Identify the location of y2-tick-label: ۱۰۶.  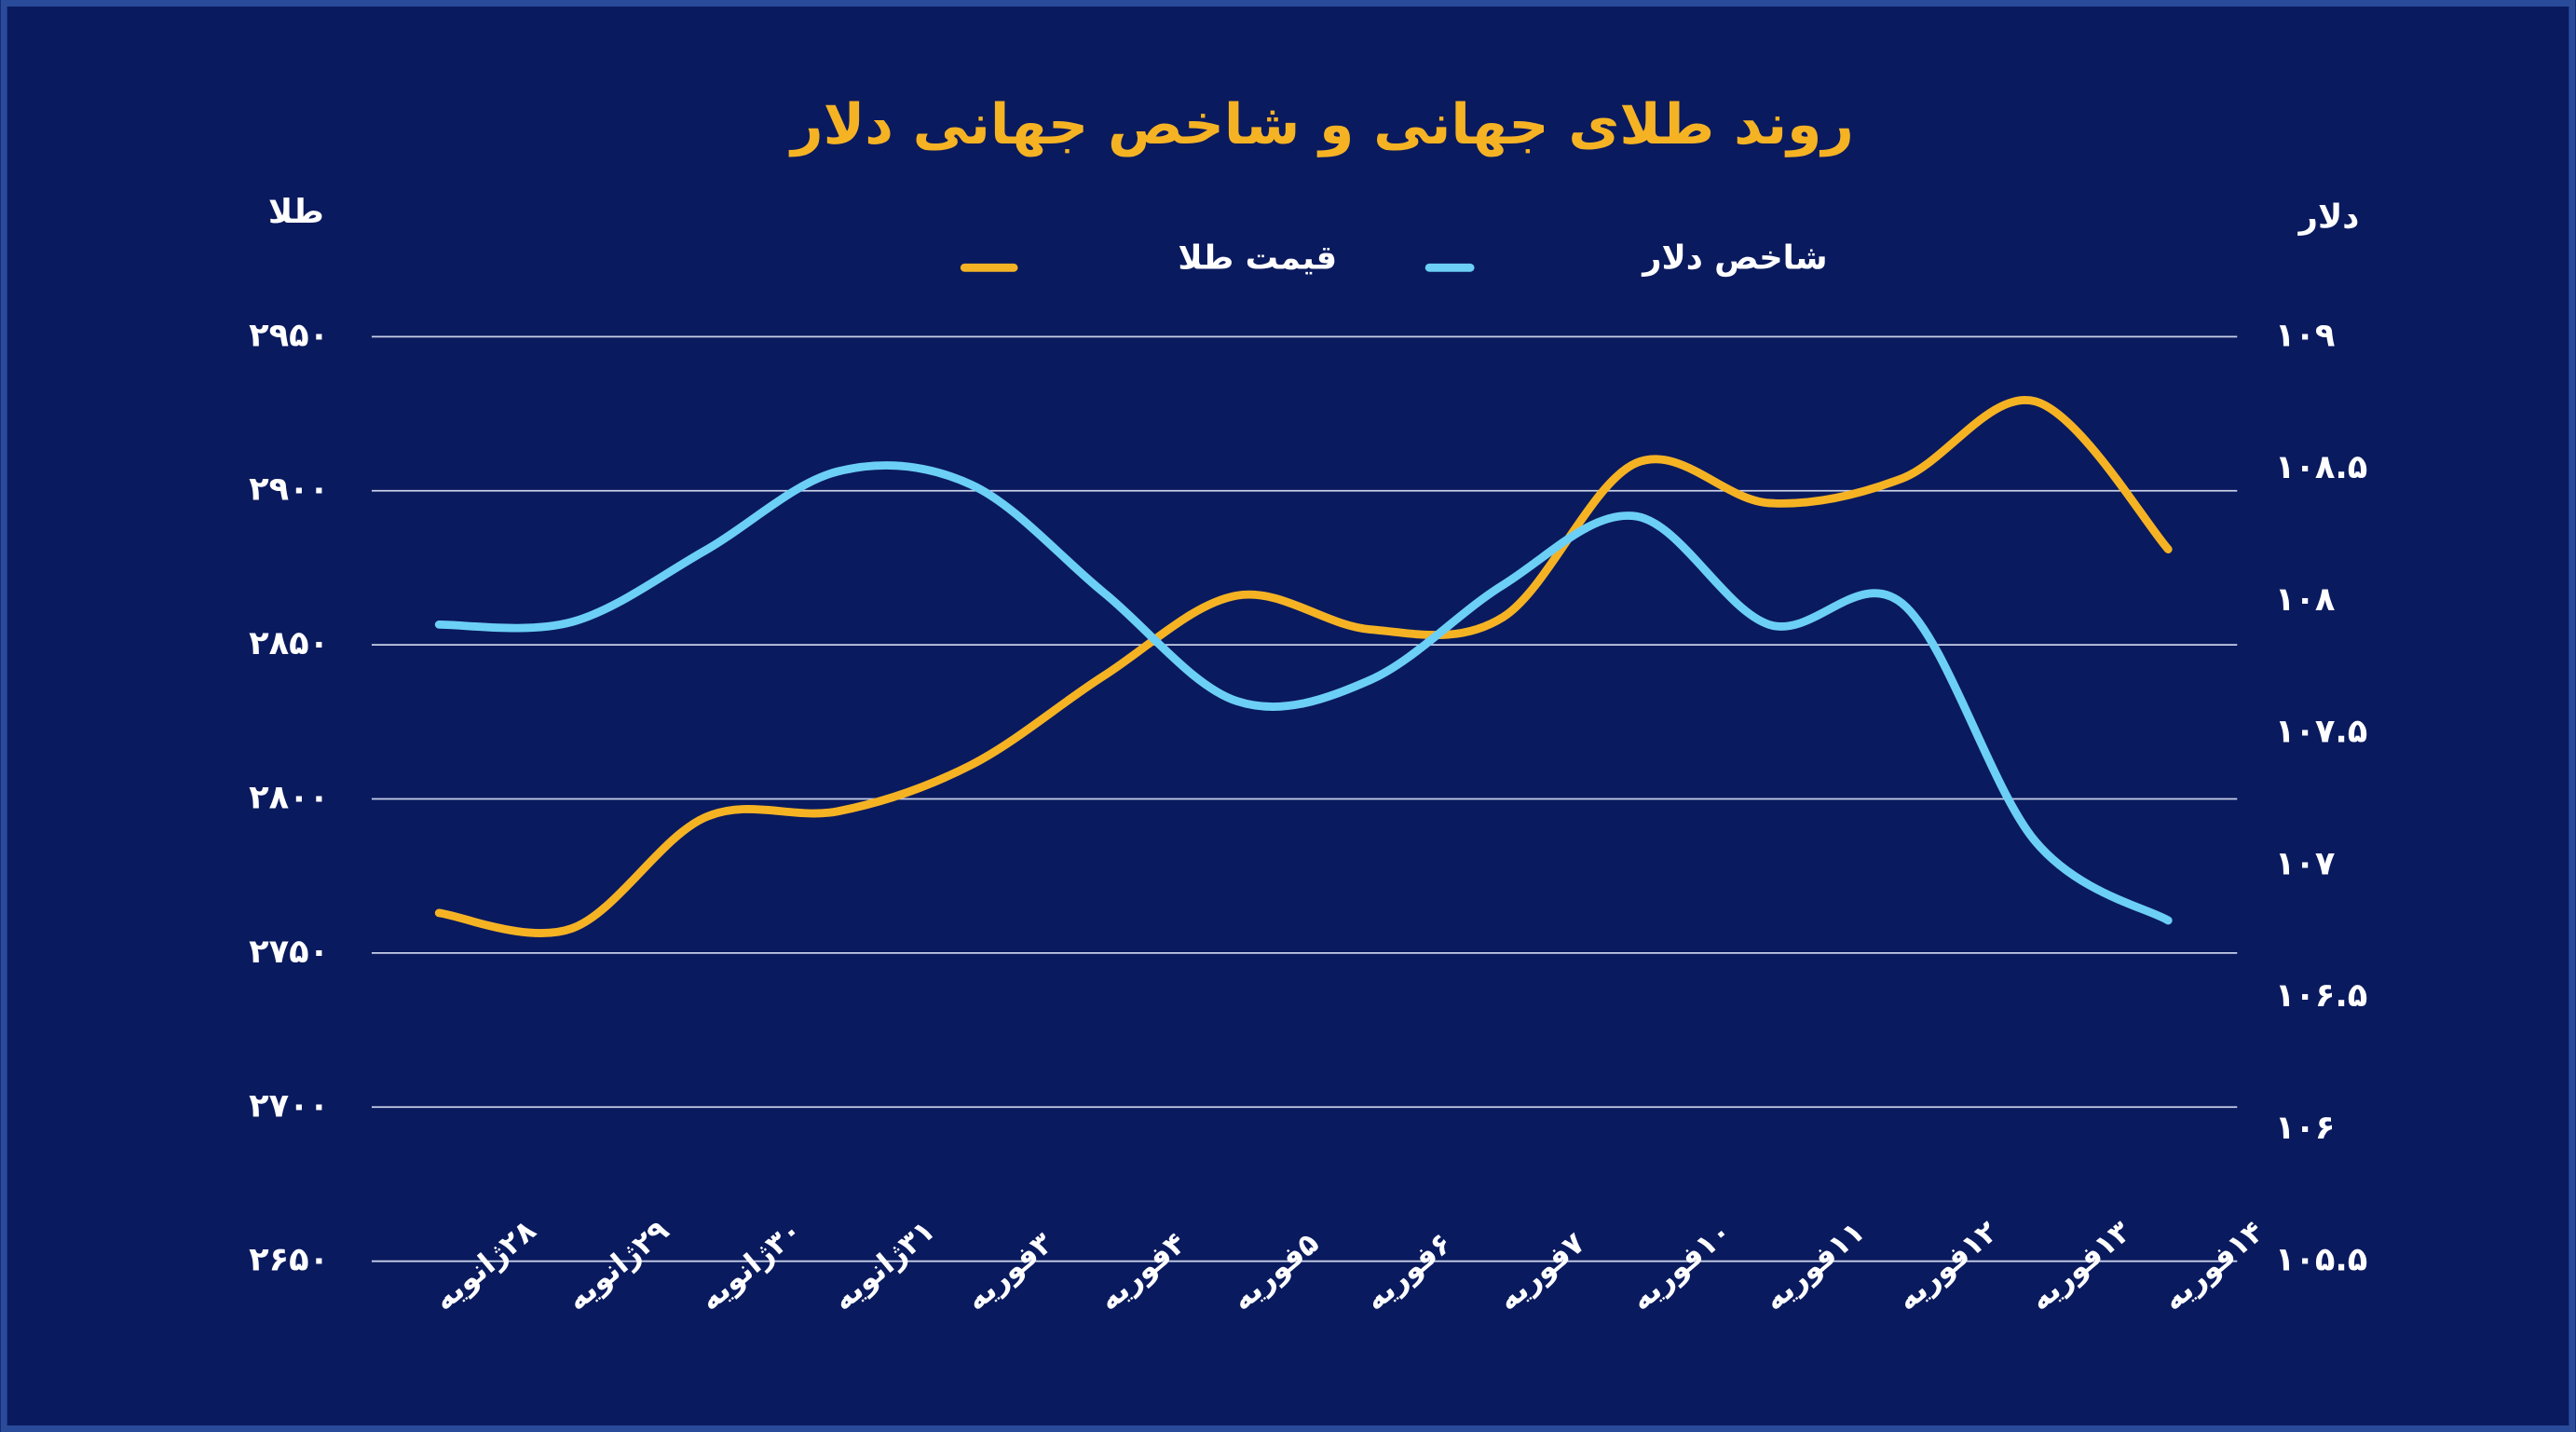
(2305, 1128).